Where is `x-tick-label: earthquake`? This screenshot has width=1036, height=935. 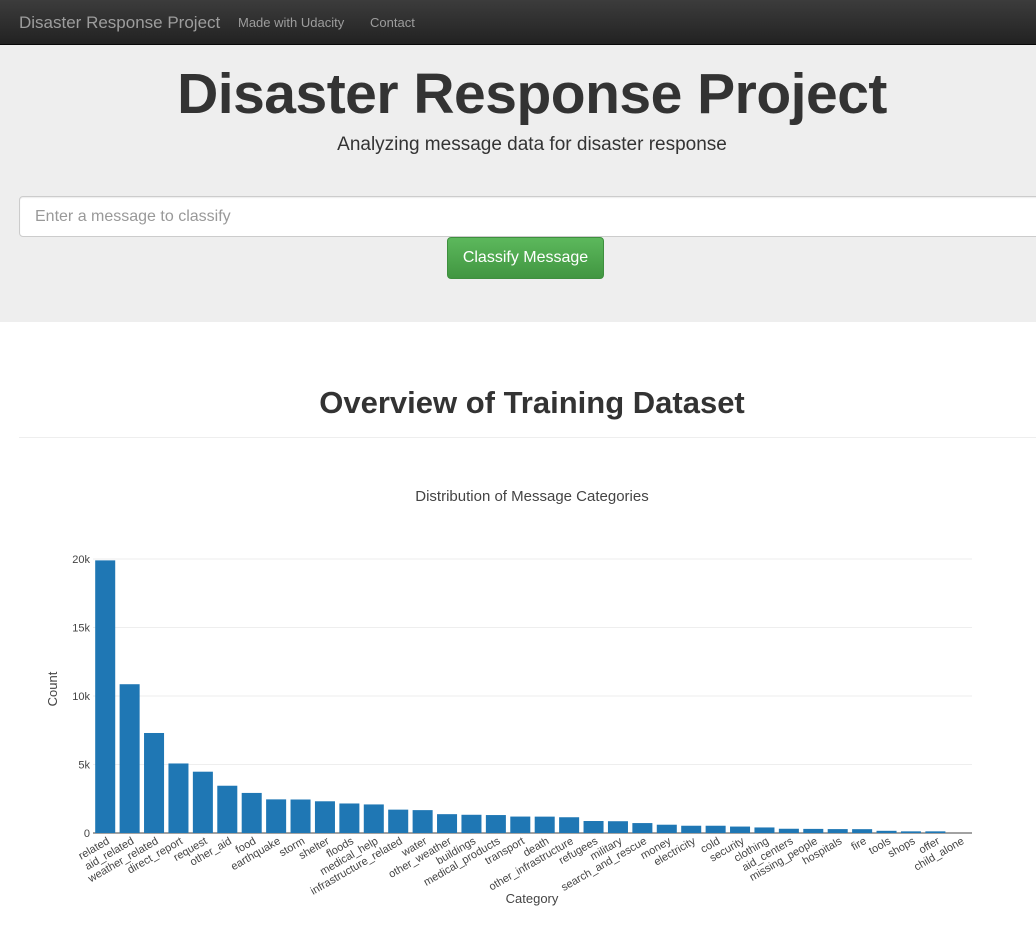
x-tick-label: earthquake is located at coordinates (256, 854).